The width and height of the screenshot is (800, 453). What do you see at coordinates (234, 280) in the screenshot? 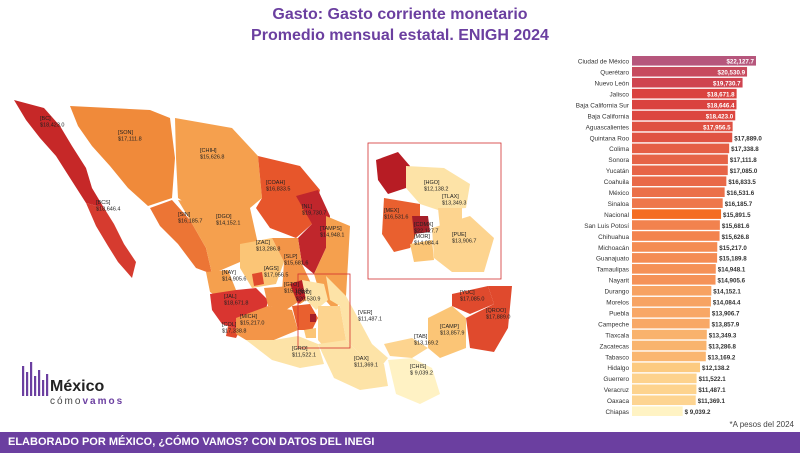
I see `map-state-value-label: $14,905.6` at bounding box center [234, 280].